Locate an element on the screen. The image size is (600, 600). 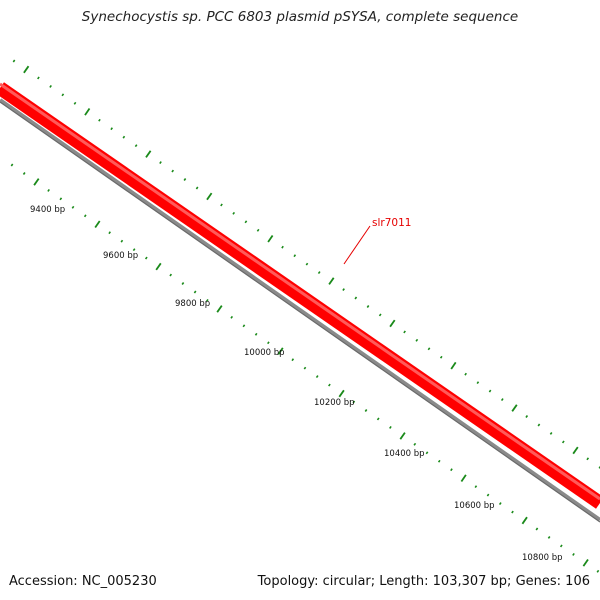
gene-callout-line is located at coordinates (357, 245).